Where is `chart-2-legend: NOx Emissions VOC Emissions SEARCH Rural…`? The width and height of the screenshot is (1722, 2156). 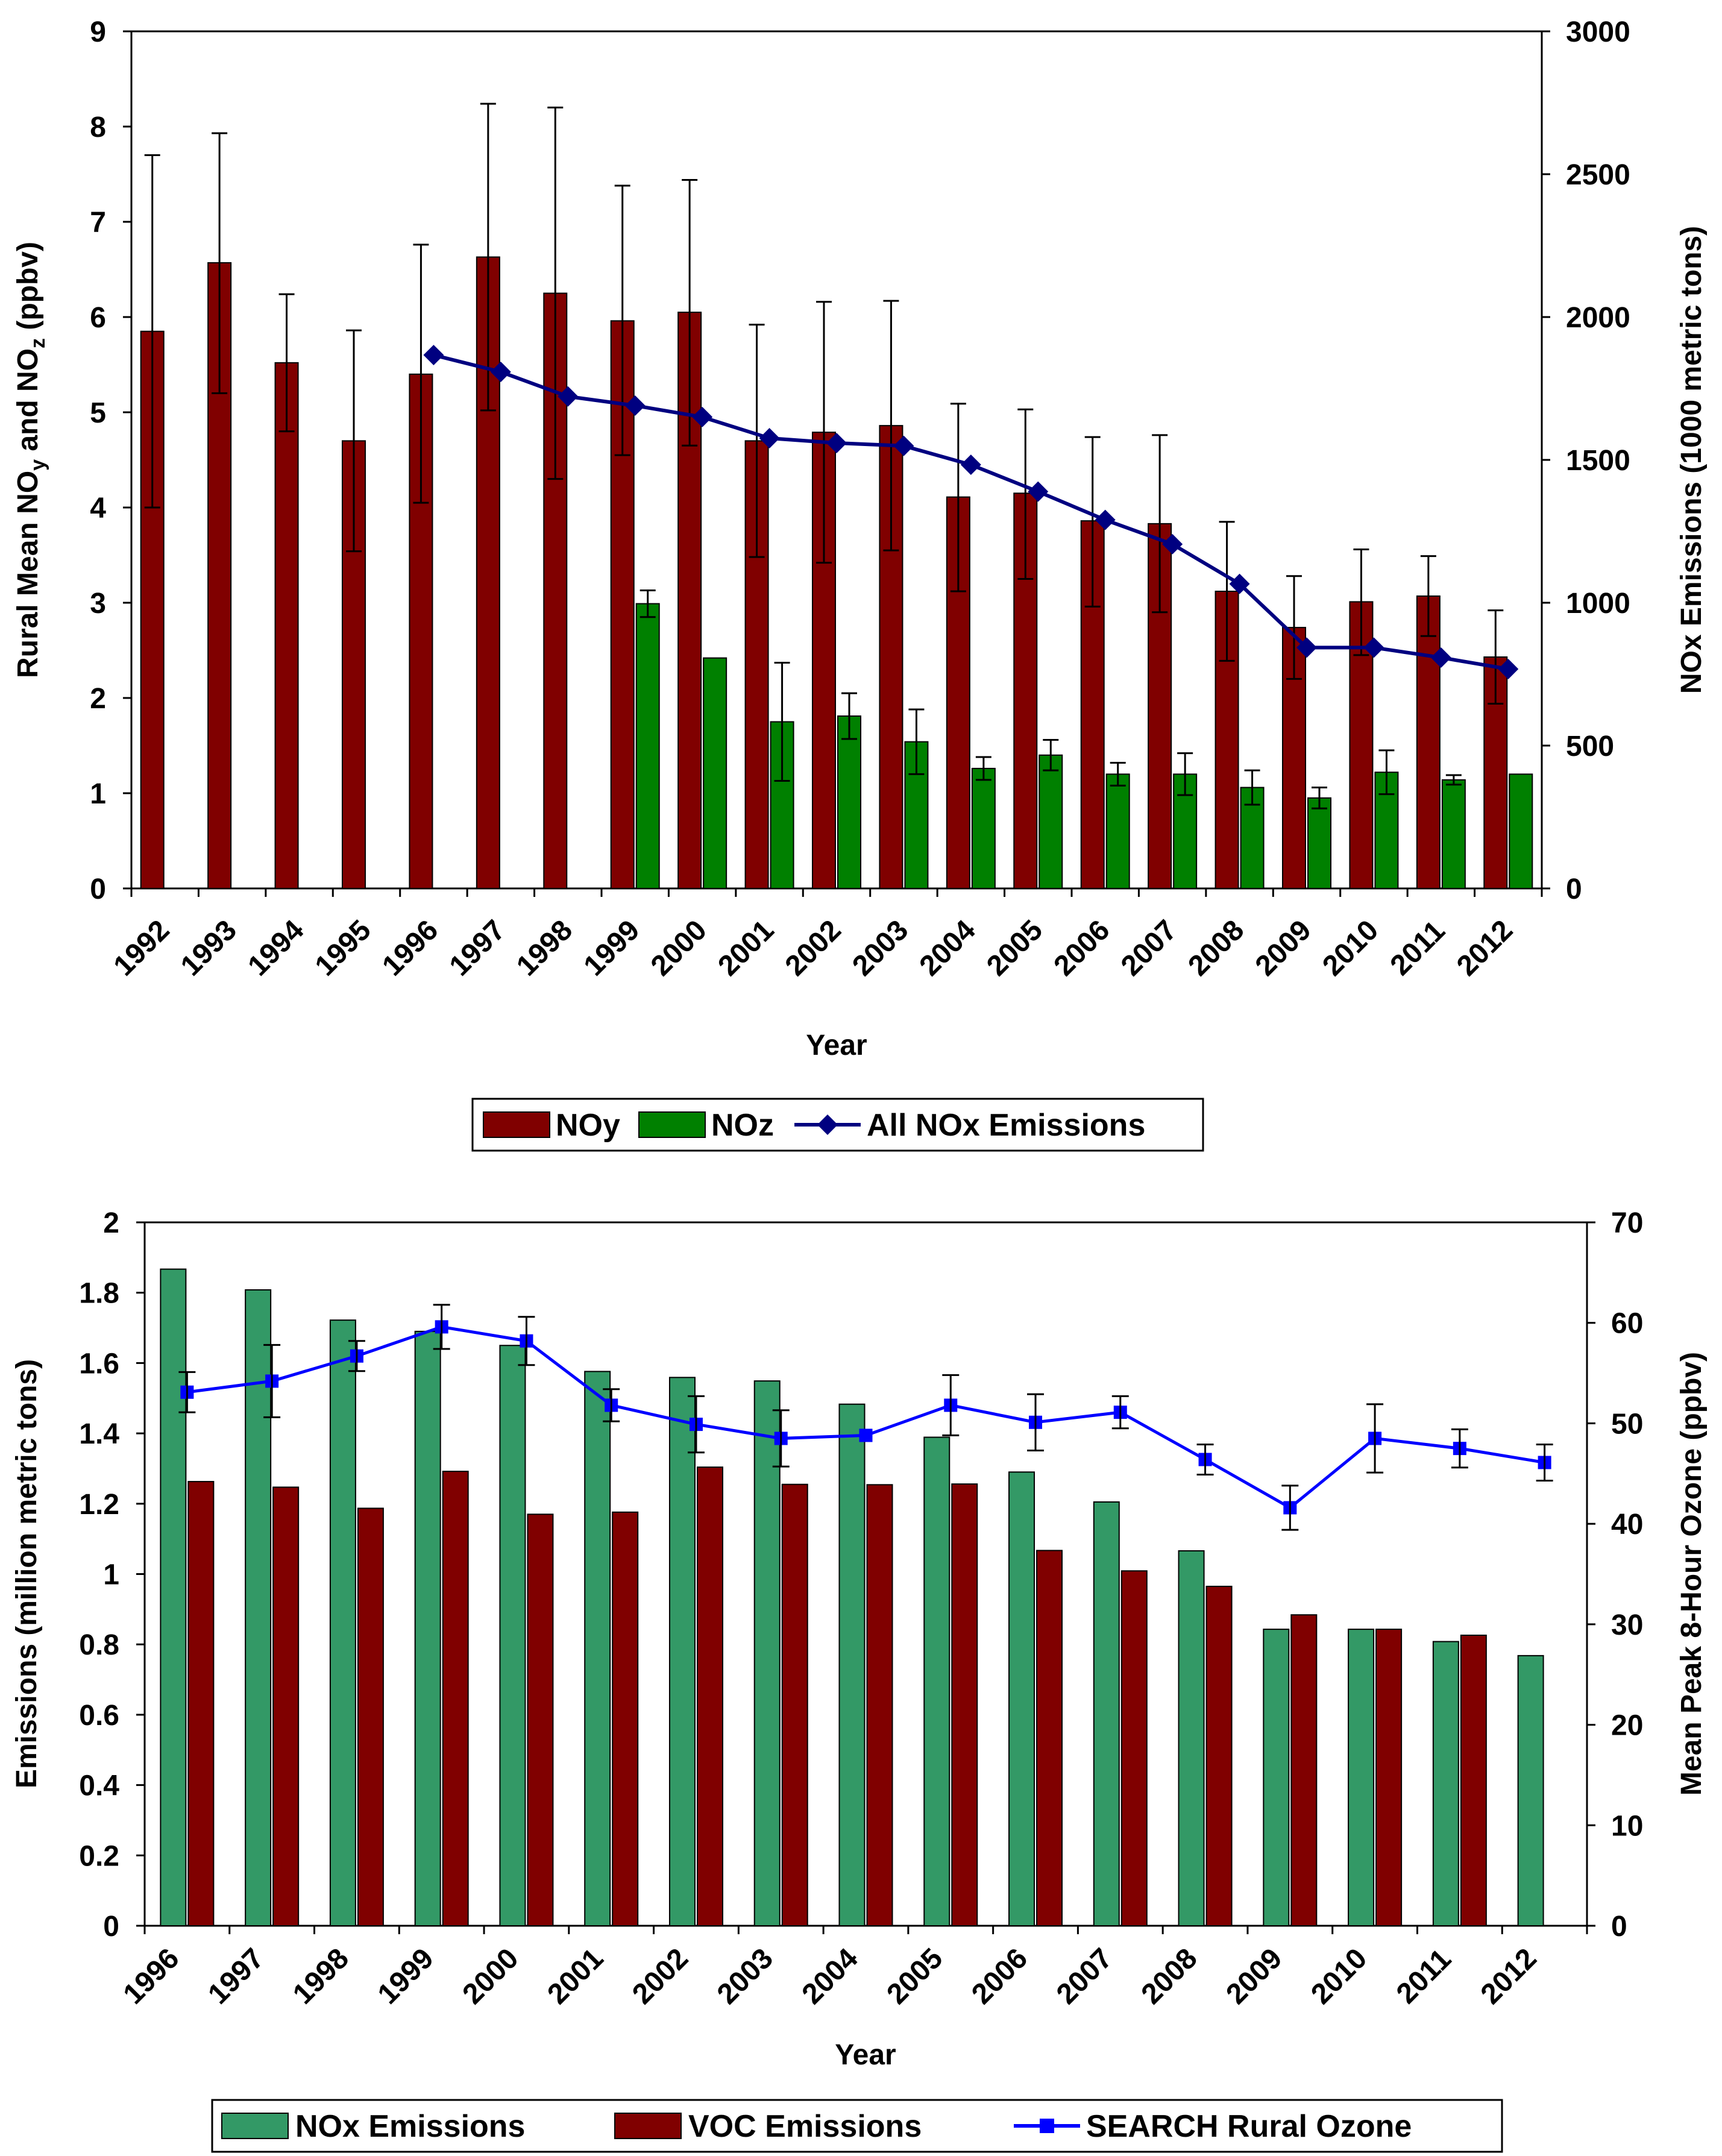 chart-2-legend: NOx Emissions VOC Emissions SEARCH Rural… is located at coordinates (857, 2126).